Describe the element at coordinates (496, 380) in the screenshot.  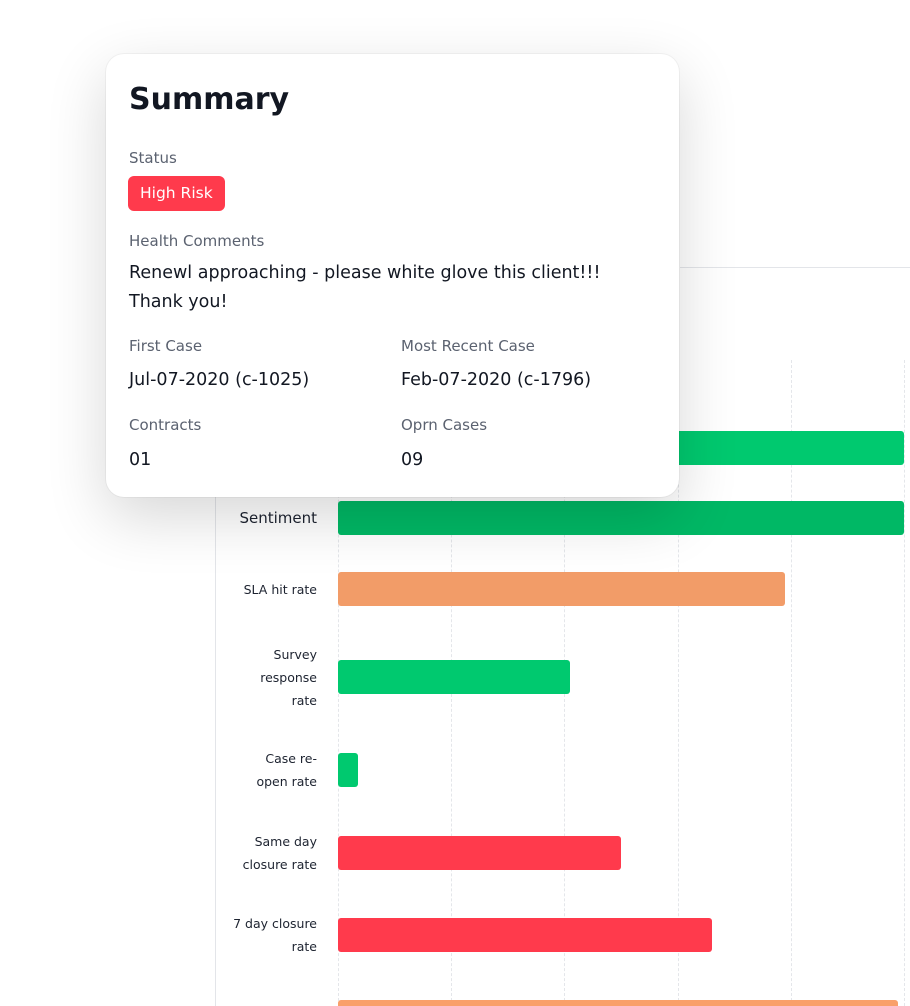
I see `most-recent-case: Feb-07-2020 (c-1796)` at that location.